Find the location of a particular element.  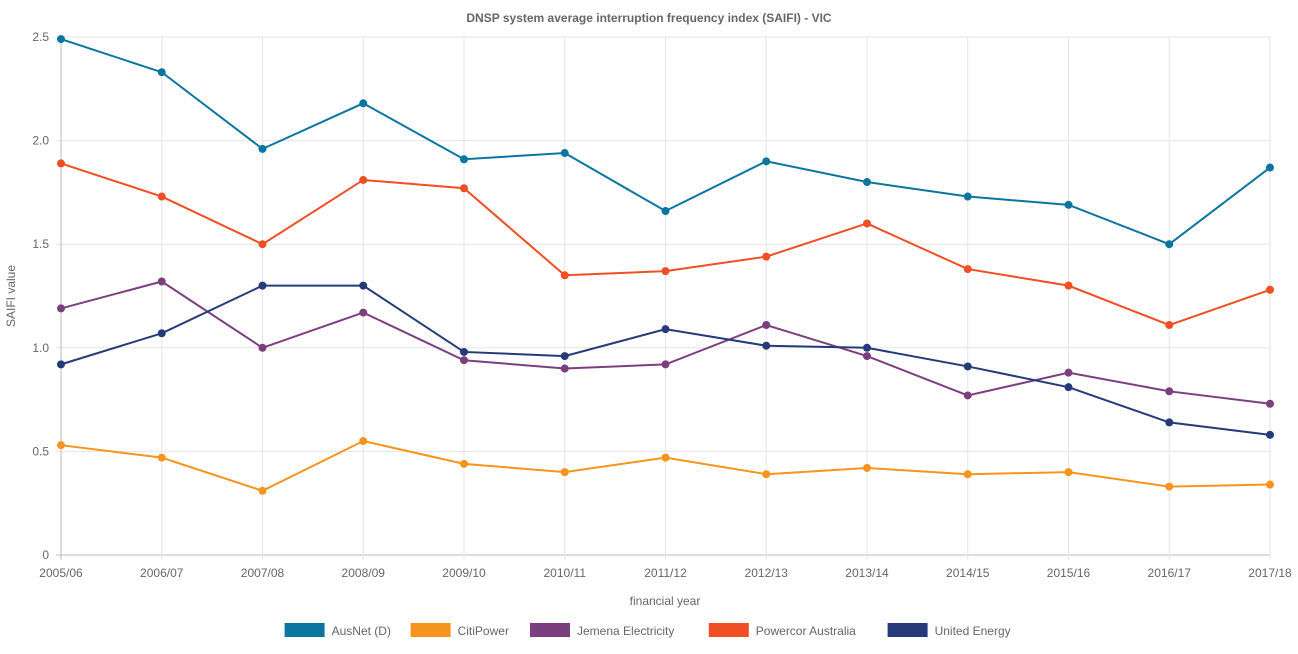

legend-label: CitiPower is located at coordinates (483, 631).